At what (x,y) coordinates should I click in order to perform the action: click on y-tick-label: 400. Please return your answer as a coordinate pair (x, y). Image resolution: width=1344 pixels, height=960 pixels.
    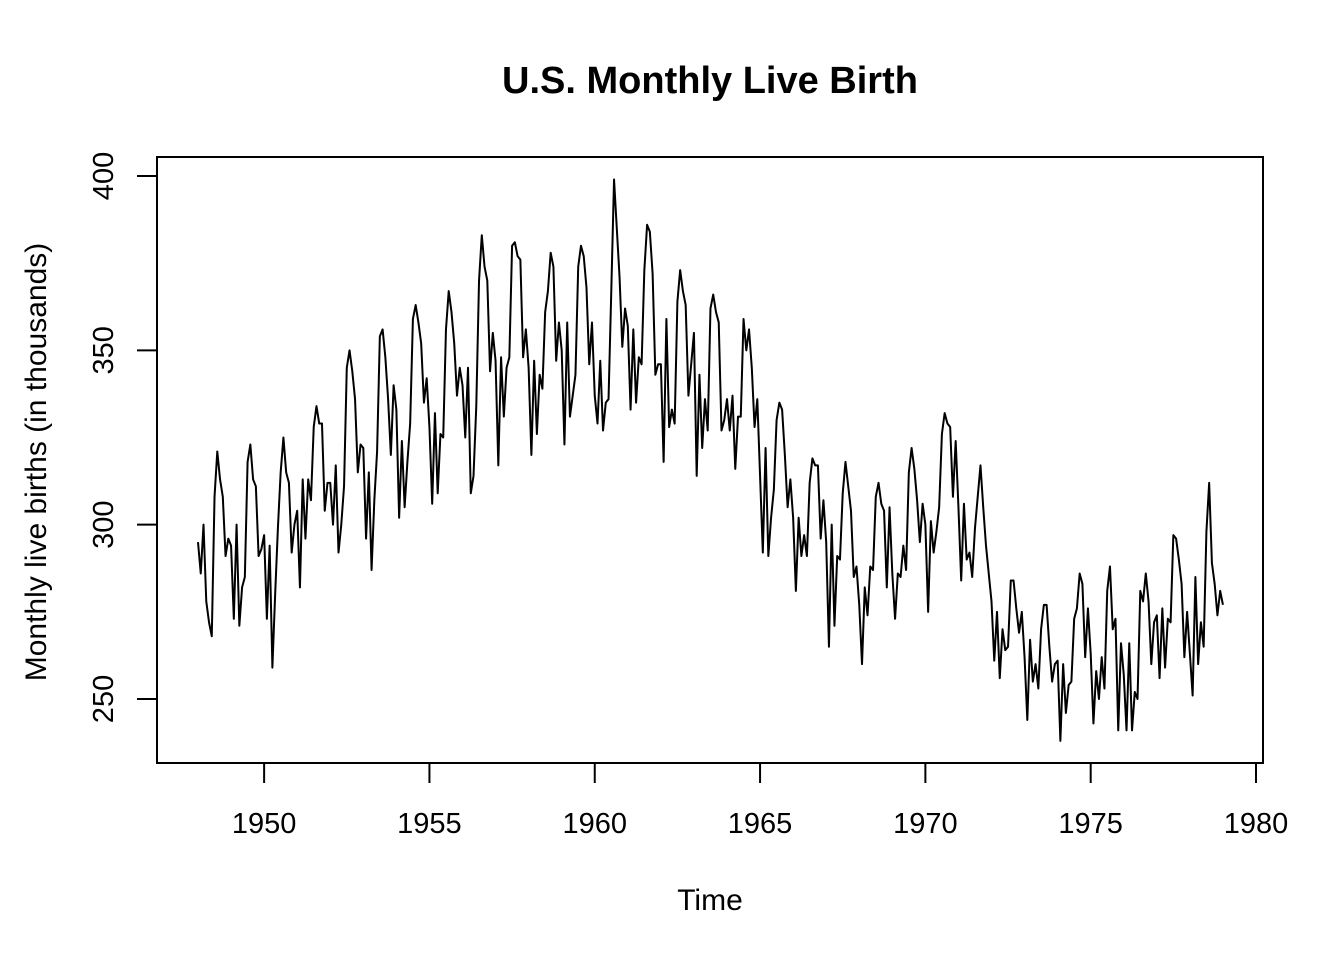
    Looking at the image, I should click on (104, 176).